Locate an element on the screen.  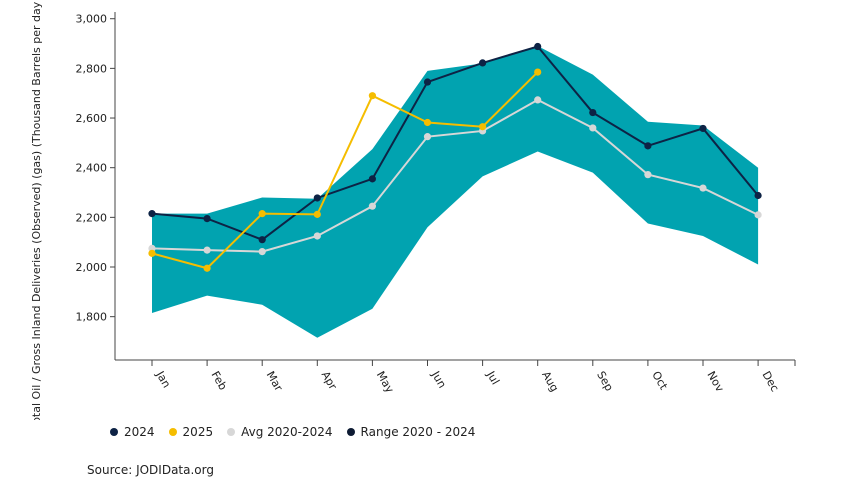
y-tick-label: 2,400 is located at coordinates (92, 168).